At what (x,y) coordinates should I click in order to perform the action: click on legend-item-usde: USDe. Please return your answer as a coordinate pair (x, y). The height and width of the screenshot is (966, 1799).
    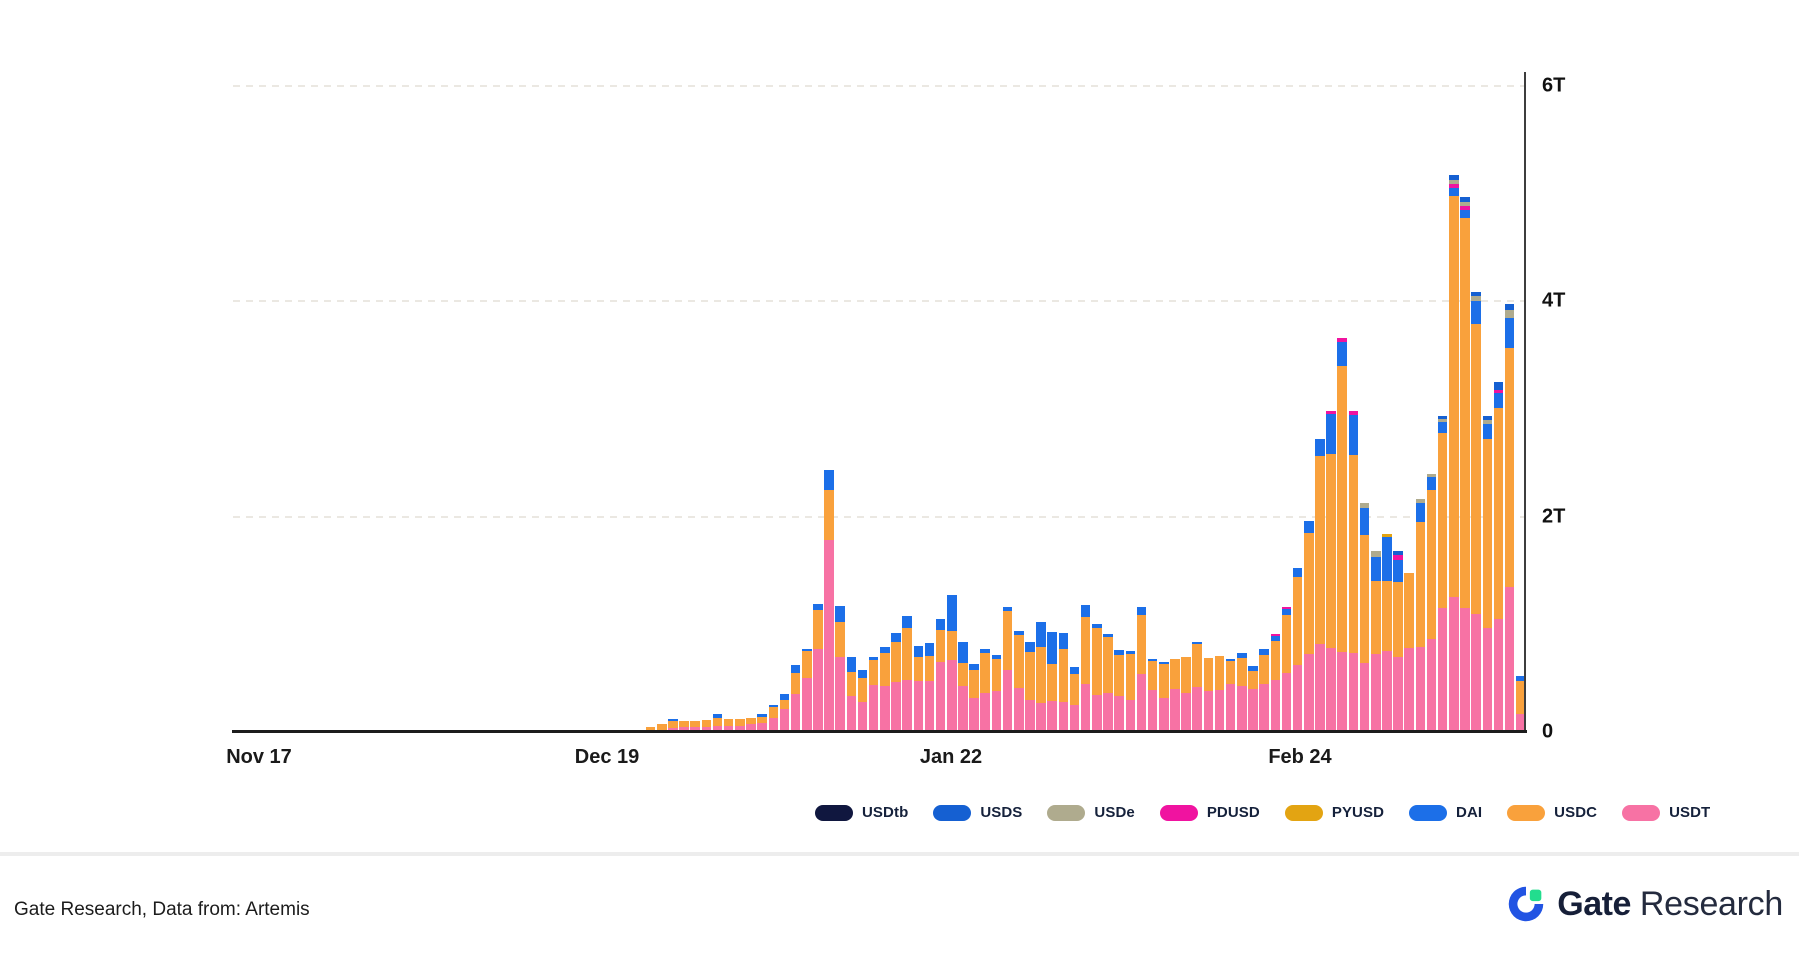
    Looking at the image, I should click on (1091, 812).